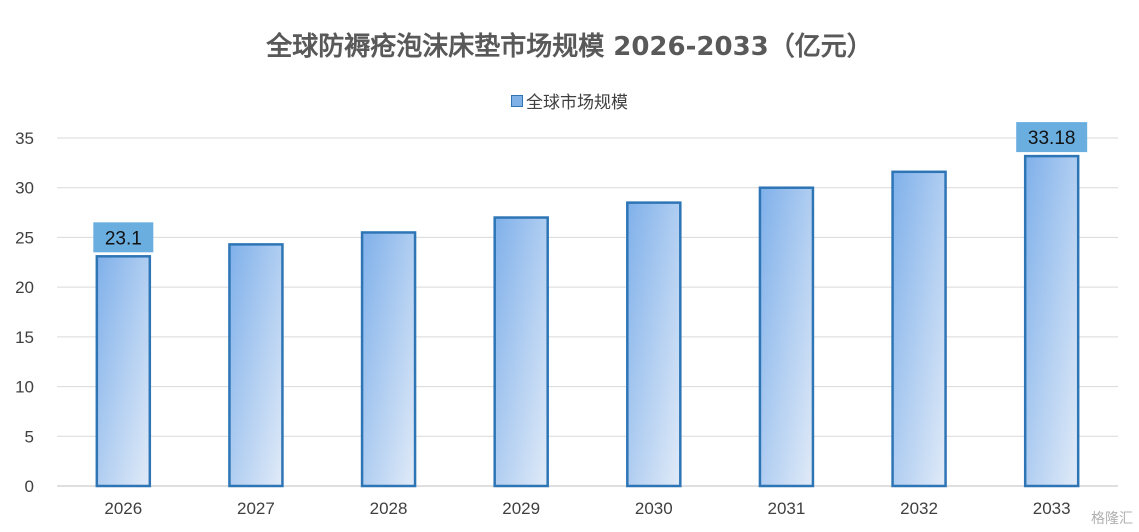 The width and height of the screenshot is (1139, 532). Describe the element at coordinates (24, 337) in the screenshot. I see `y-tick-label: 15` at that location.